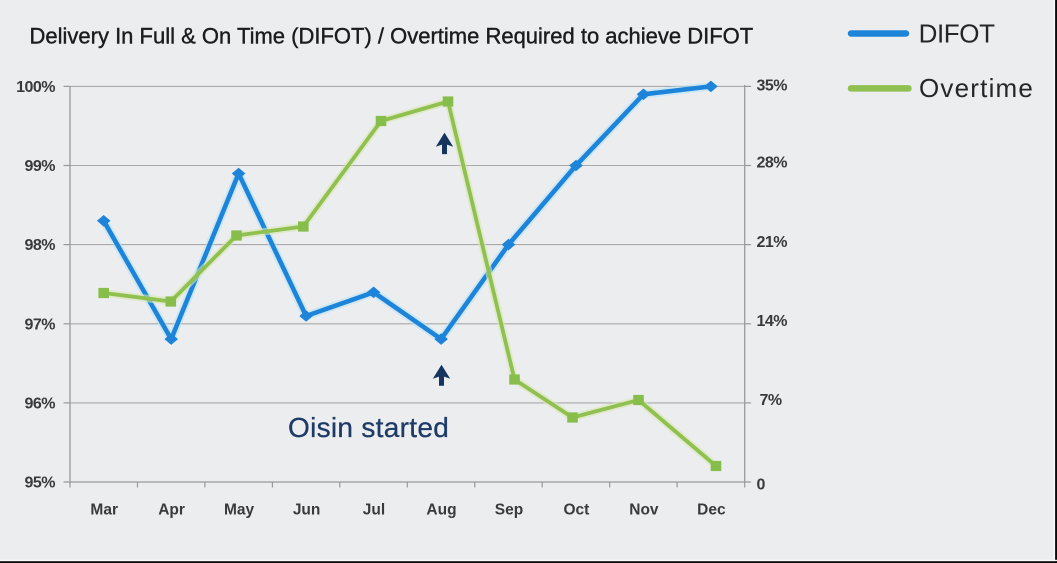 The image size is (1057, 563). What do you see at coordinates (39, 403) in the screenshot?
I see `svg-text: 96%` at bounding box center [39, 403].